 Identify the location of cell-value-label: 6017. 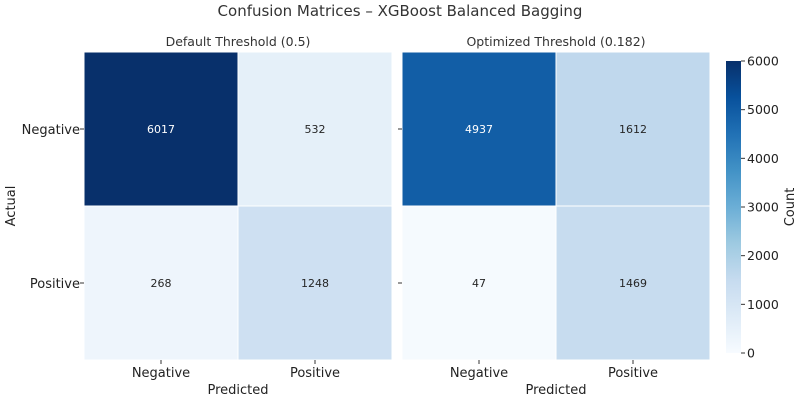
(161, 129).